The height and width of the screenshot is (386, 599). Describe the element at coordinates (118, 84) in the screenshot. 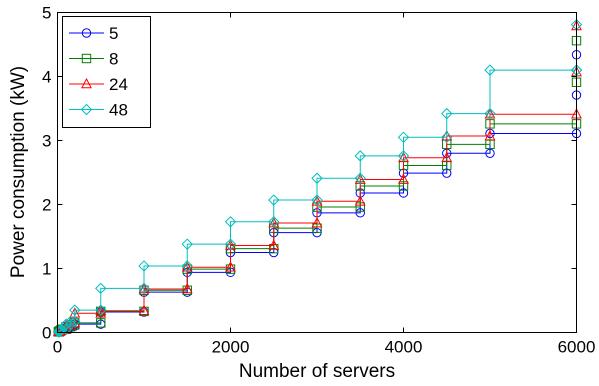

I see `legend-label: 24` at that location.